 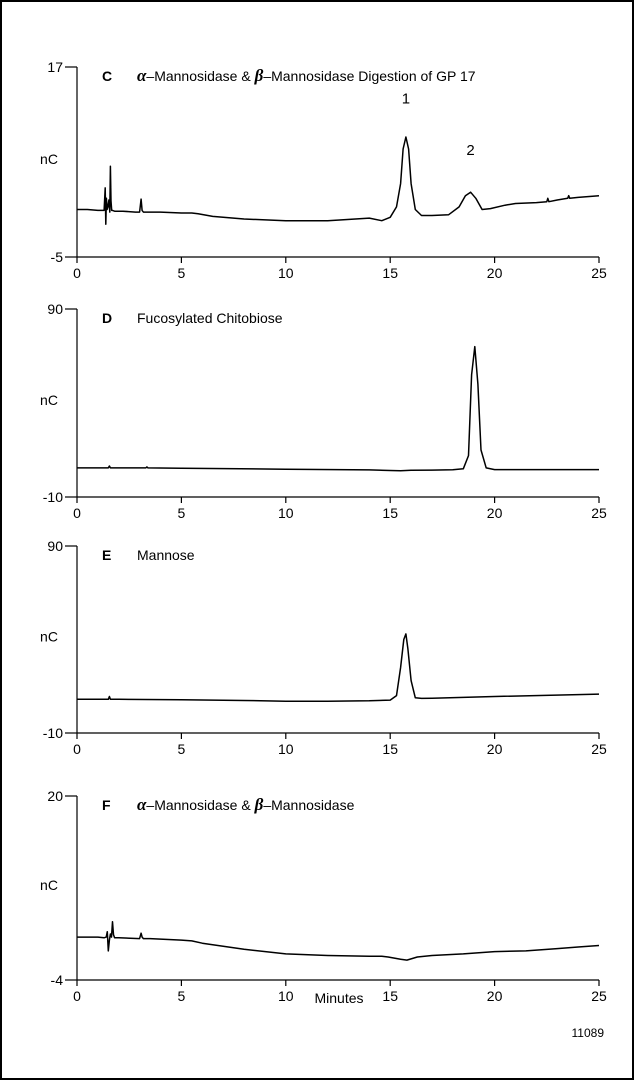 What do you see at coordinates (308, 805) in the screenshot?
I see `title-text: –Mannosidase` at bounding box center [308, 805].